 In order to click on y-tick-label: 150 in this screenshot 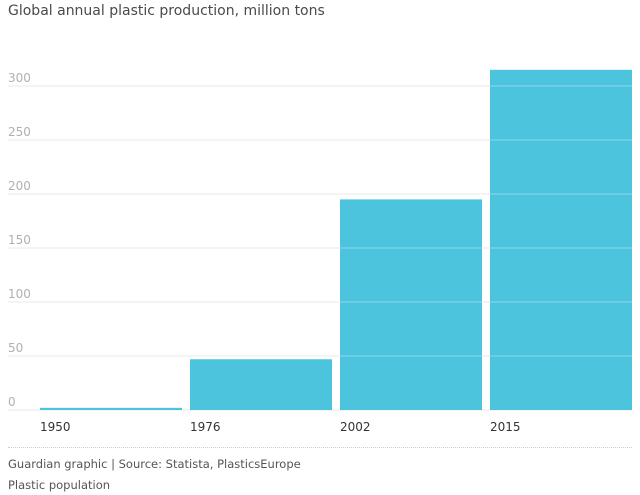, I will do `click(19, 240)`.